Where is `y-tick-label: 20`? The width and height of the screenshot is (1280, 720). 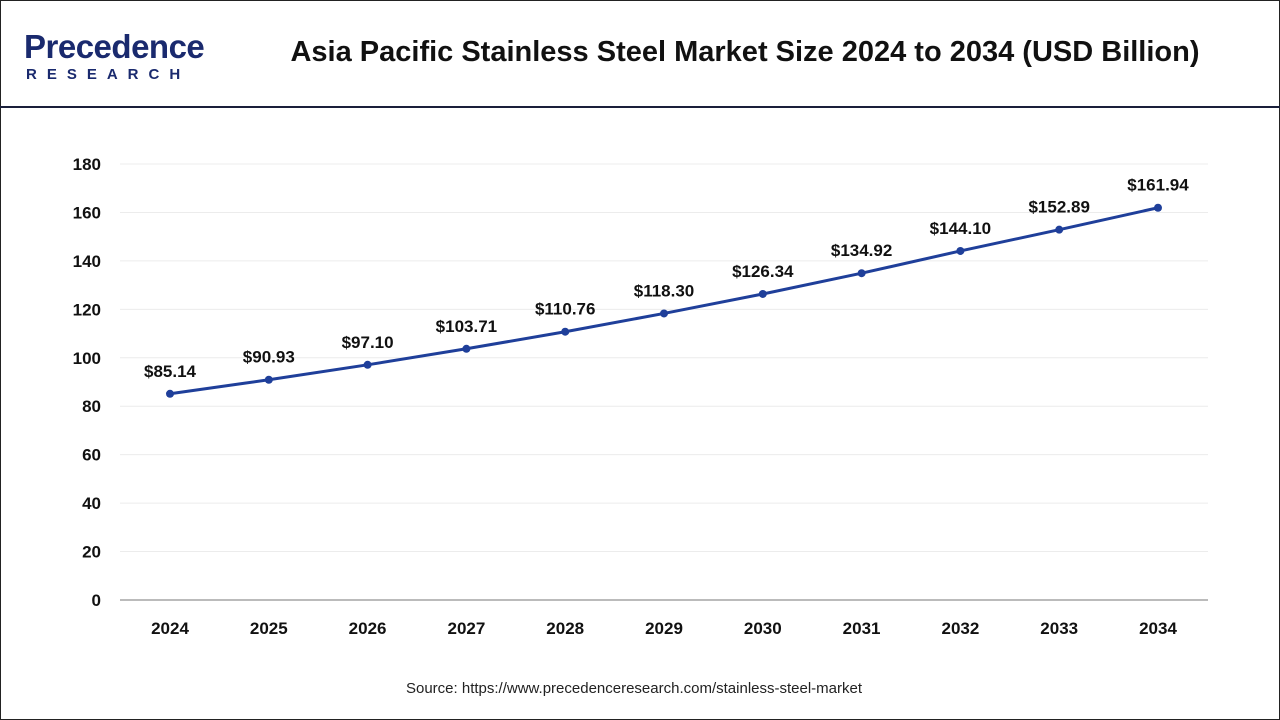
y-tick-label: 20 is located at coordinates (91, 552).